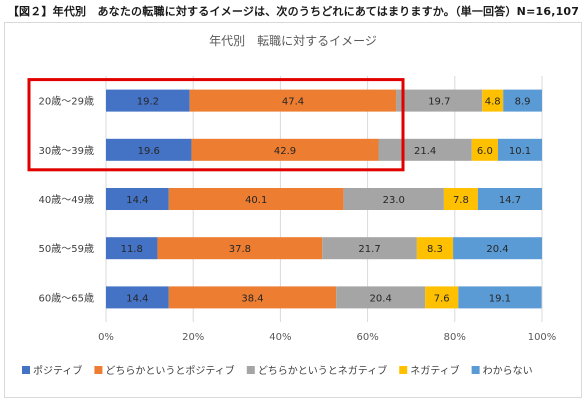  I want to click on data-label: 42.9, so click(285, 151).